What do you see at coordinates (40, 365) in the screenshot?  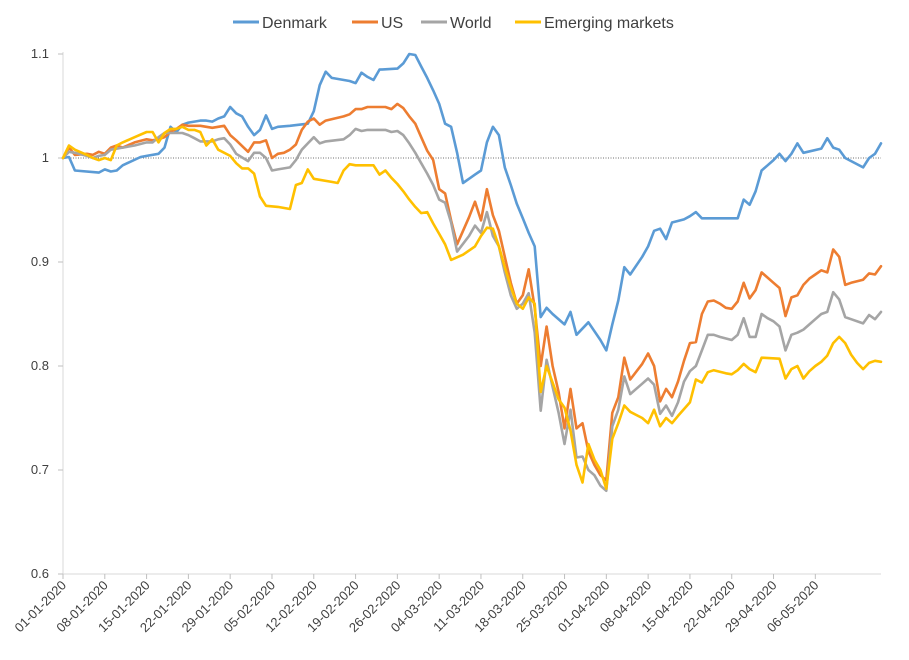 I see `y-tick-label: 0.8` at bounding box center [40, 365].